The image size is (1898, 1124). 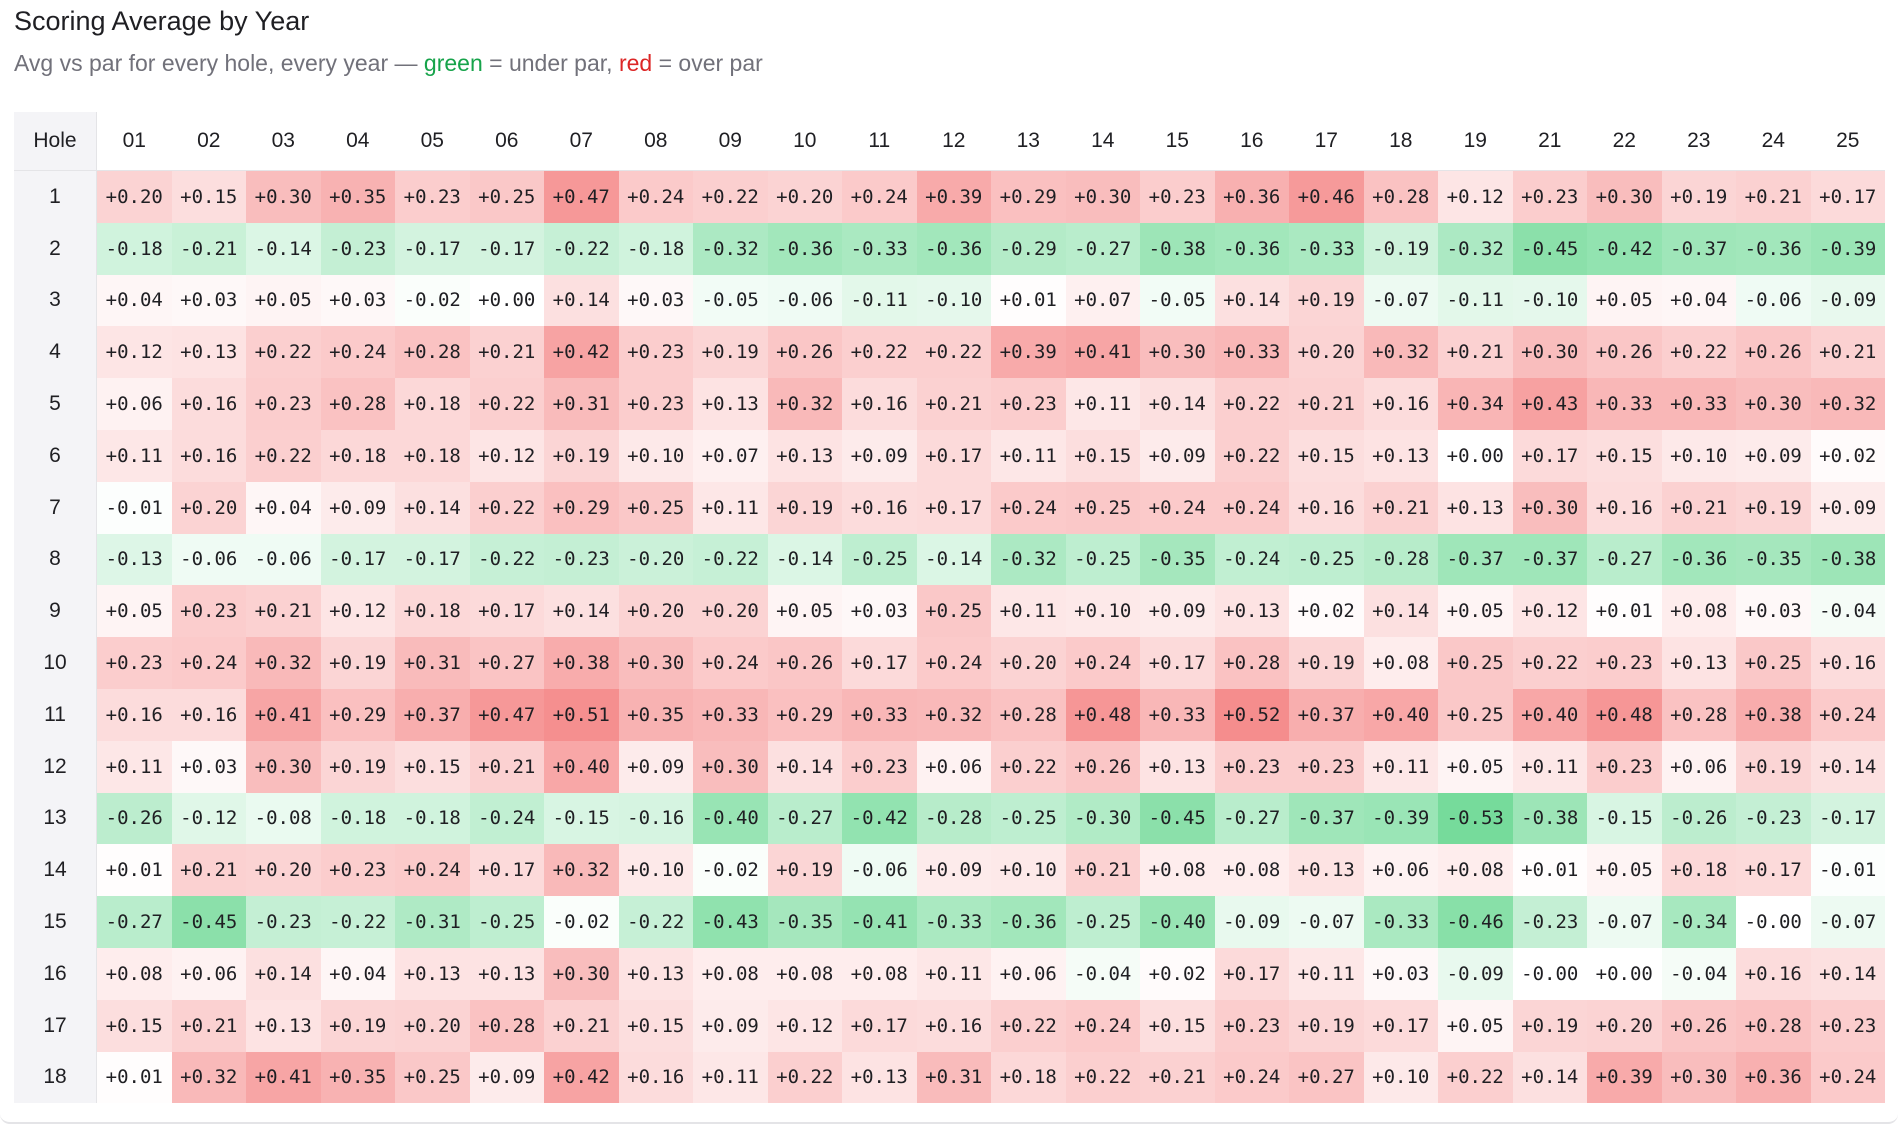 I want to click on heatmap-cell: +0.12, so click(x=804, y=1025).